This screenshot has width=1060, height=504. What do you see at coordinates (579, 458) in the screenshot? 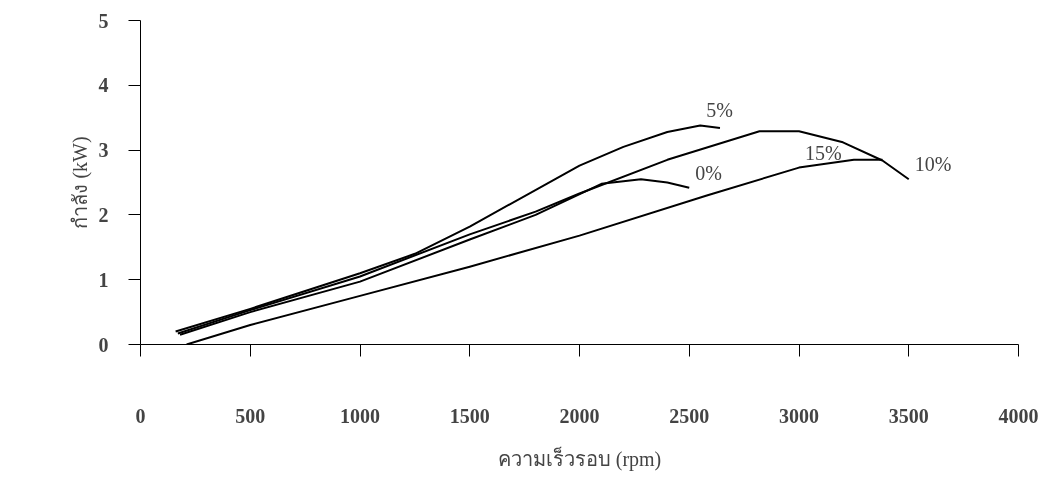
I see `x-axis-title: ความเร็วรอบ (rpm)` at bounding box center [579, 458].